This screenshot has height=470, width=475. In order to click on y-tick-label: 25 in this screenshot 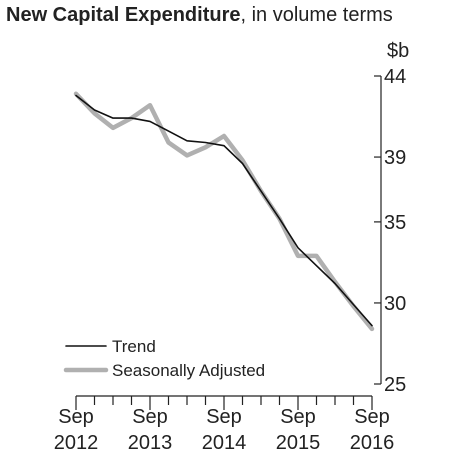, I will do `click(395, 385)`.